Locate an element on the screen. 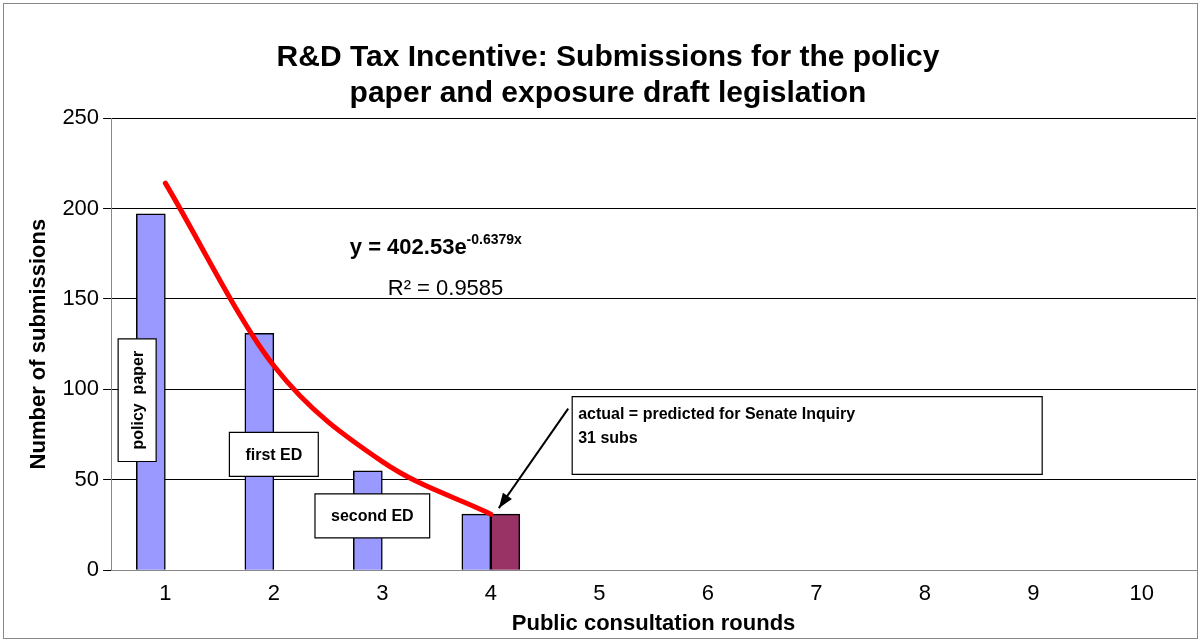 The image size is (1201, 641). x-tick-label: 5 is located at coordinates (599, 593).